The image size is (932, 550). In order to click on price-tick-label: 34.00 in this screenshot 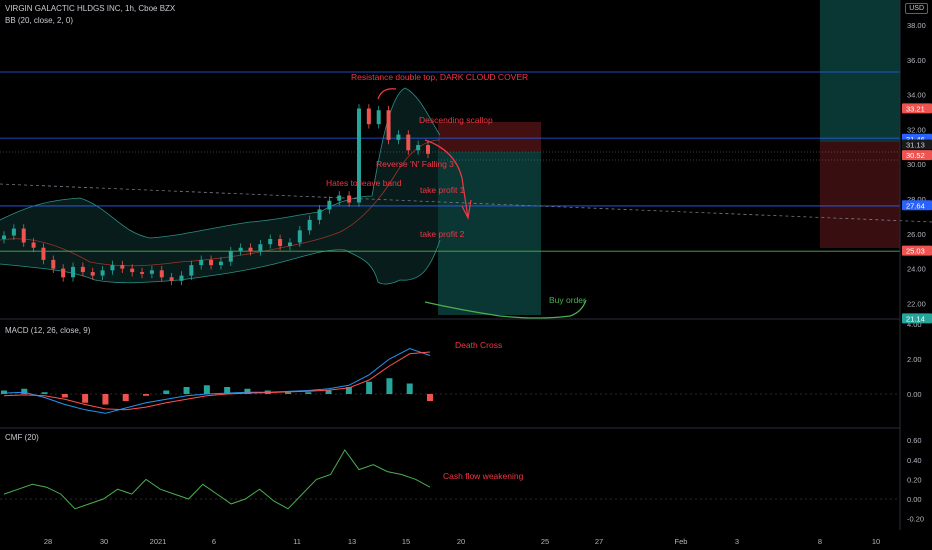, I will do `click(916, 95)`.